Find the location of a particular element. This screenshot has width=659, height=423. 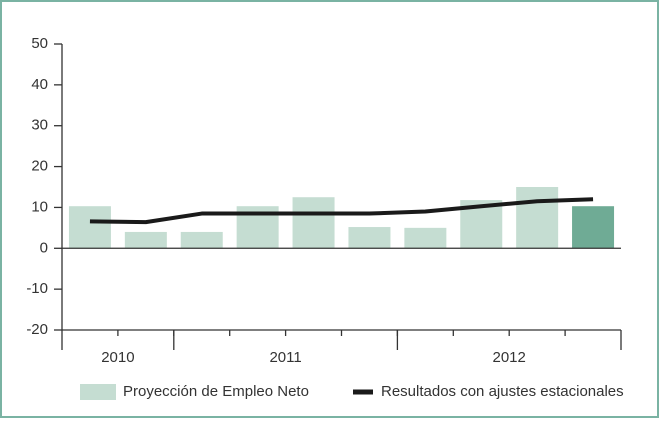

y-tick-label: -20 is located at coordinates (37, 329).